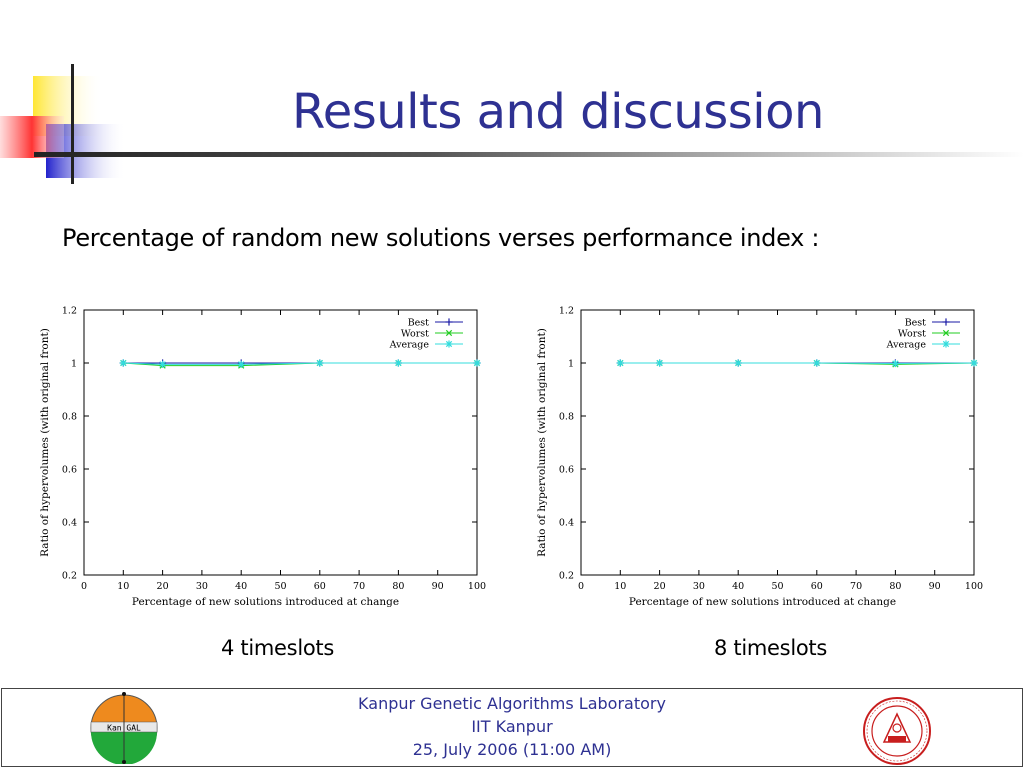 The height and width of the screenshot is (768, 1024). What do you see at coordinates (277, 648) in the screenshot?
I see `caption-4-timeslots: 4 timeslots` at bounding box center [277, 648].